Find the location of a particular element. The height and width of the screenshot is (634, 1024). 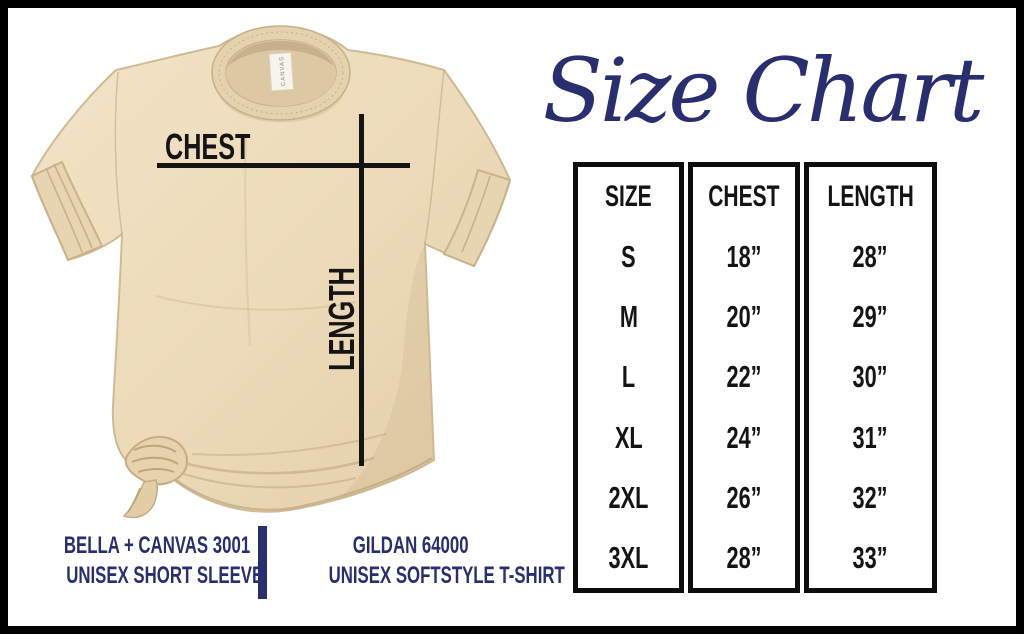

size-column: SIZE S M L XL 2XL 3XL is located at coordinates (628, 377).